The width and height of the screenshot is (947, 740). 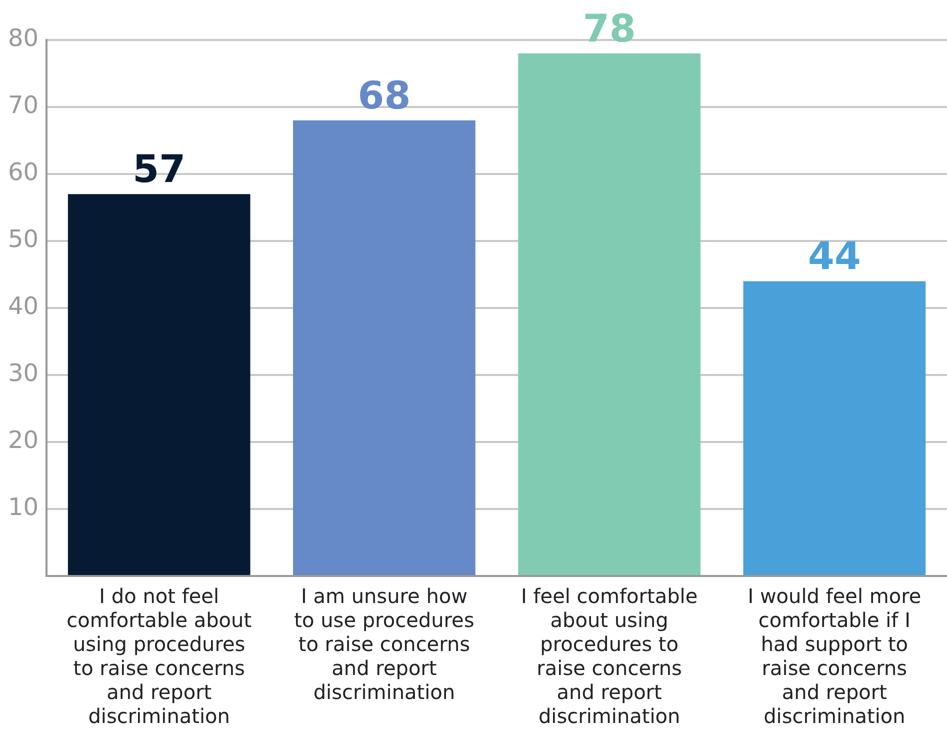 What do you see at coordinates (23, 373) in the screenshot?
I see `y-tick-label: 30` at bounding box center [23, 373].